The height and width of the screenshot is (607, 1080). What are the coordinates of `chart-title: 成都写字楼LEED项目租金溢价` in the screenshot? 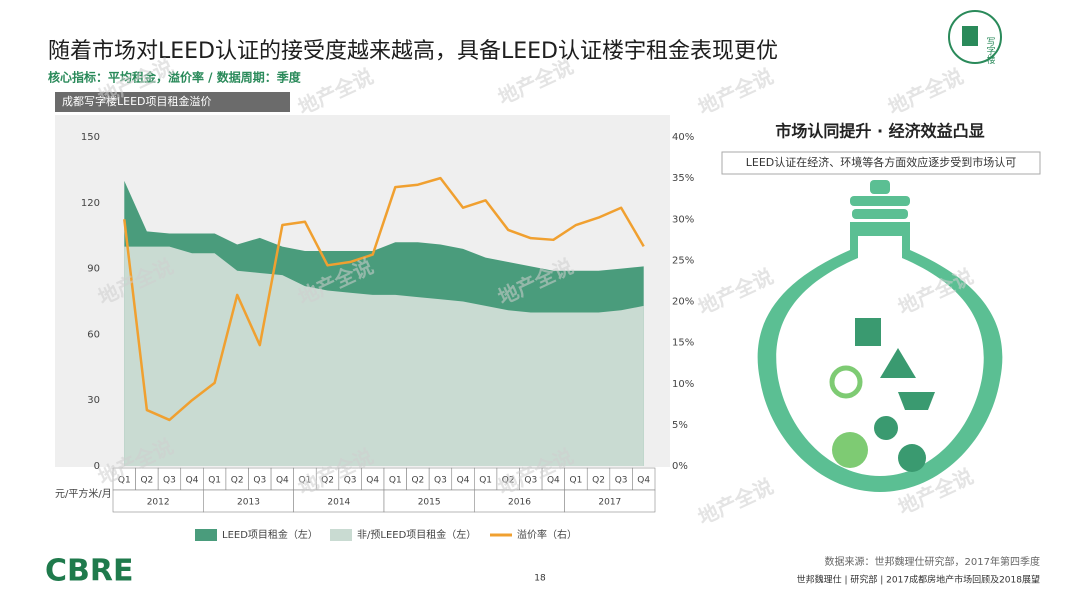 It's located at (137, 101).